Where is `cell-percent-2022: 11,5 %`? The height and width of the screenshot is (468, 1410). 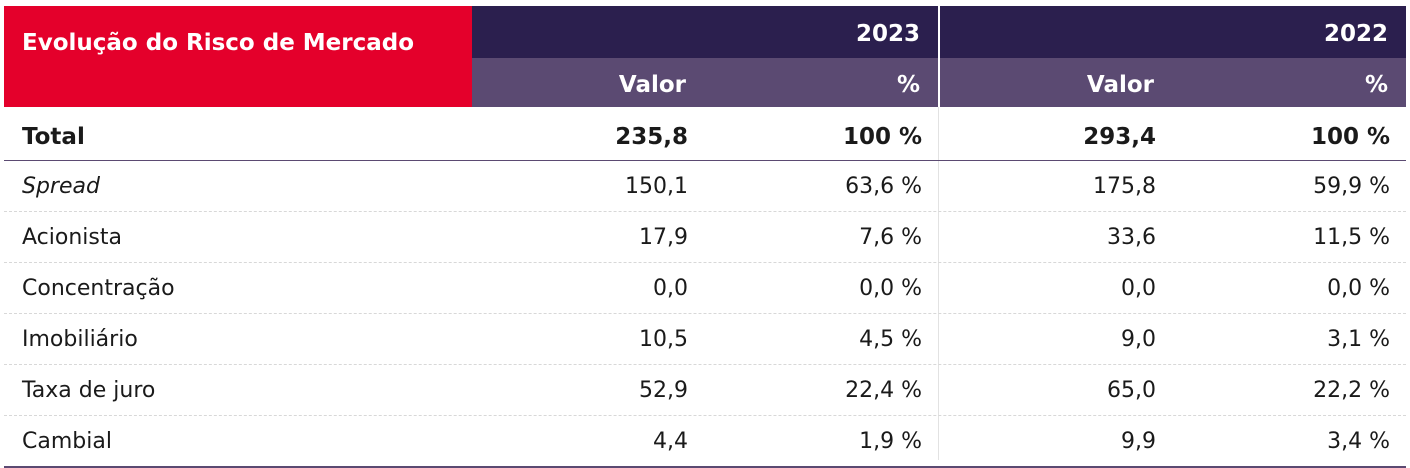 cell-percent-2022: 11,5 % is located at coordinates (1351, 237).